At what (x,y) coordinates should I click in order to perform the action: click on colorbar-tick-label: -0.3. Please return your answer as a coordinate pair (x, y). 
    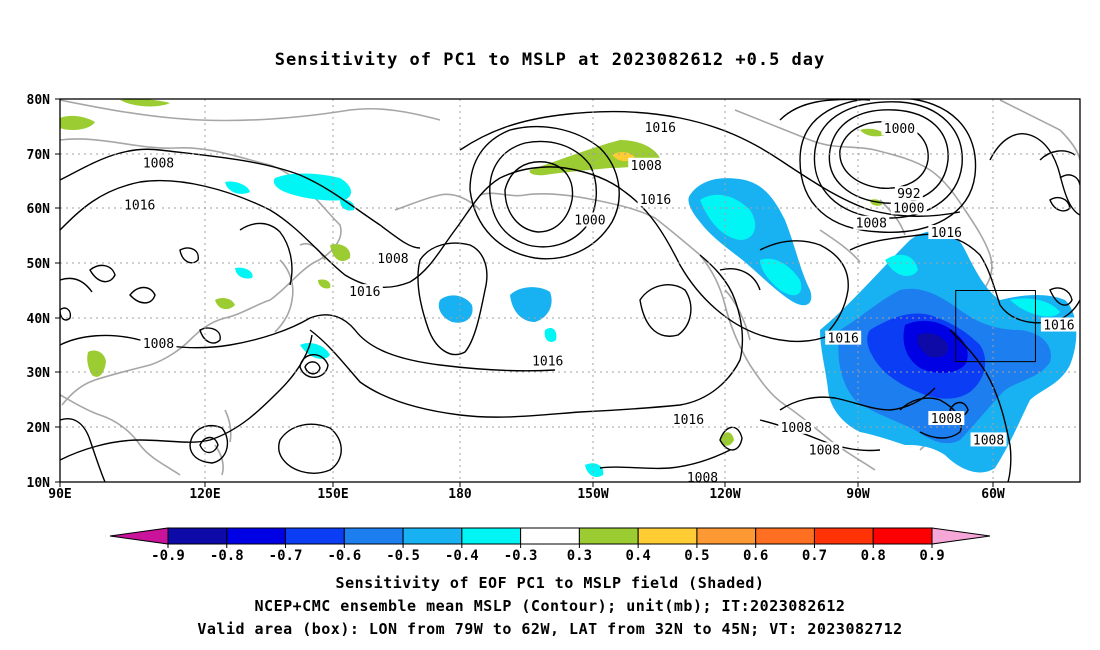
    Looking at the image, I should click on (521, 556).